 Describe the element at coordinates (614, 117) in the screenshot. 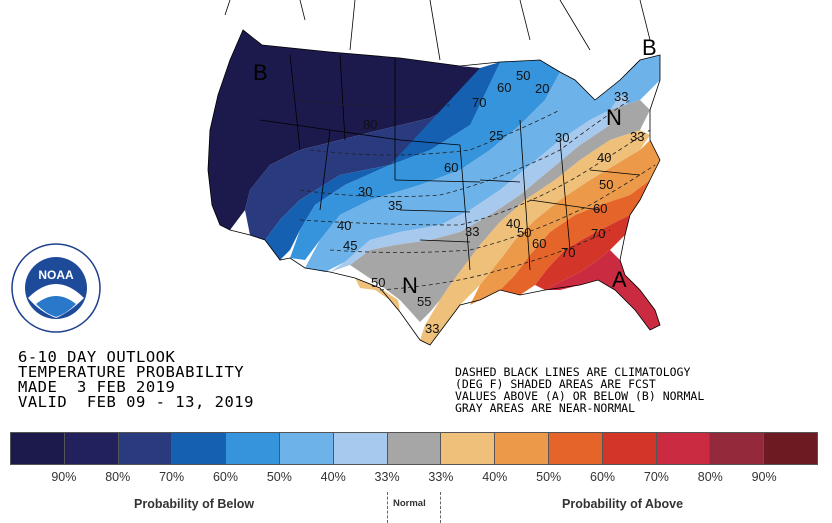

I see `label-N-east: N` at that location.